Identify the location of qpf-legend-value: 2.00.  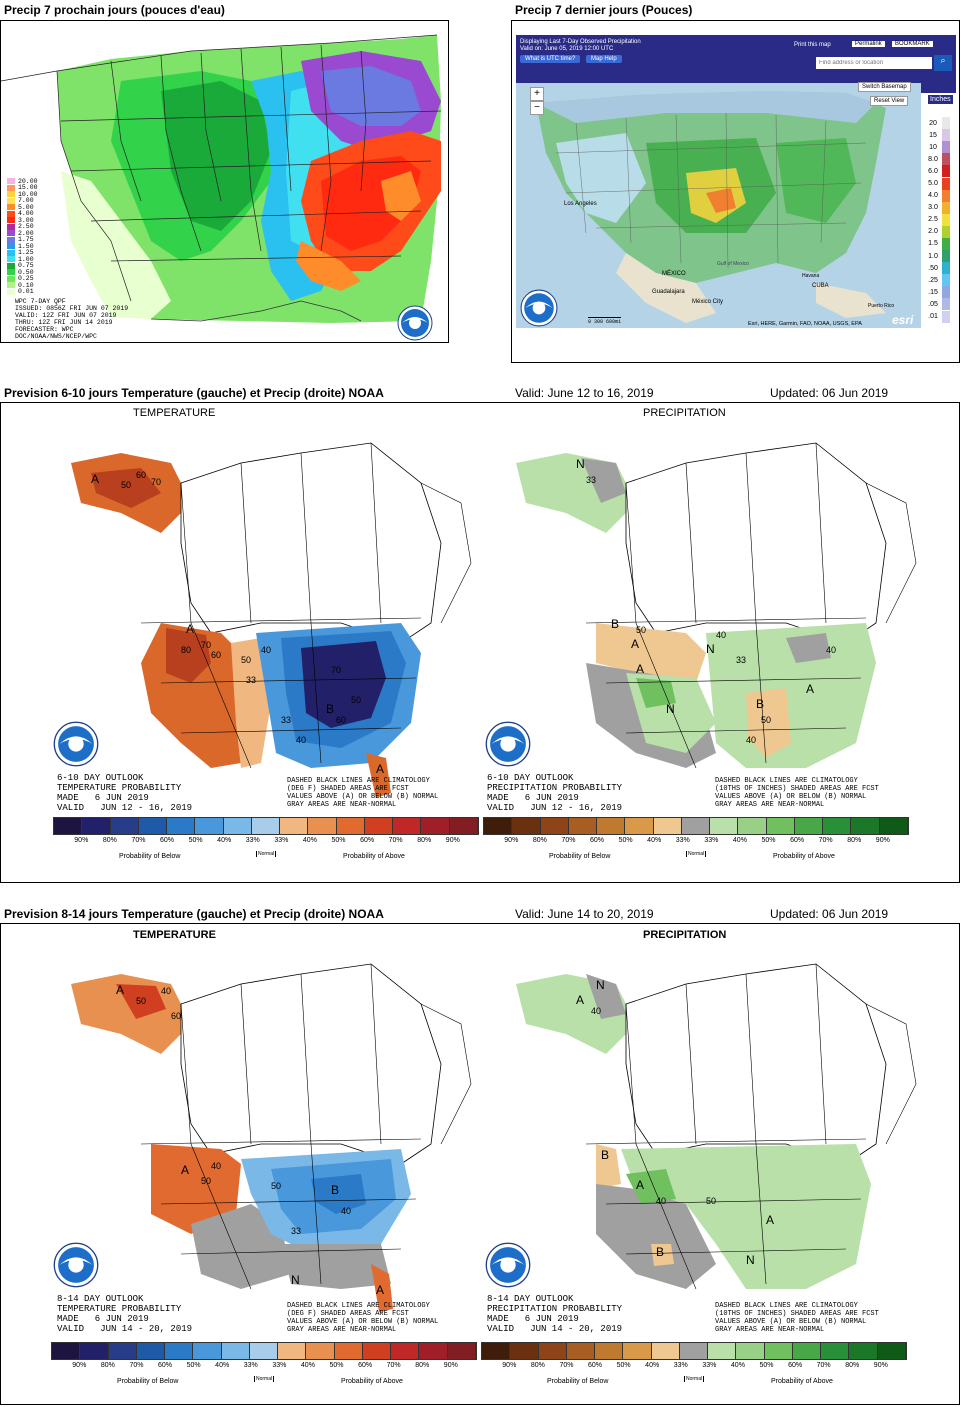
(26, 233).